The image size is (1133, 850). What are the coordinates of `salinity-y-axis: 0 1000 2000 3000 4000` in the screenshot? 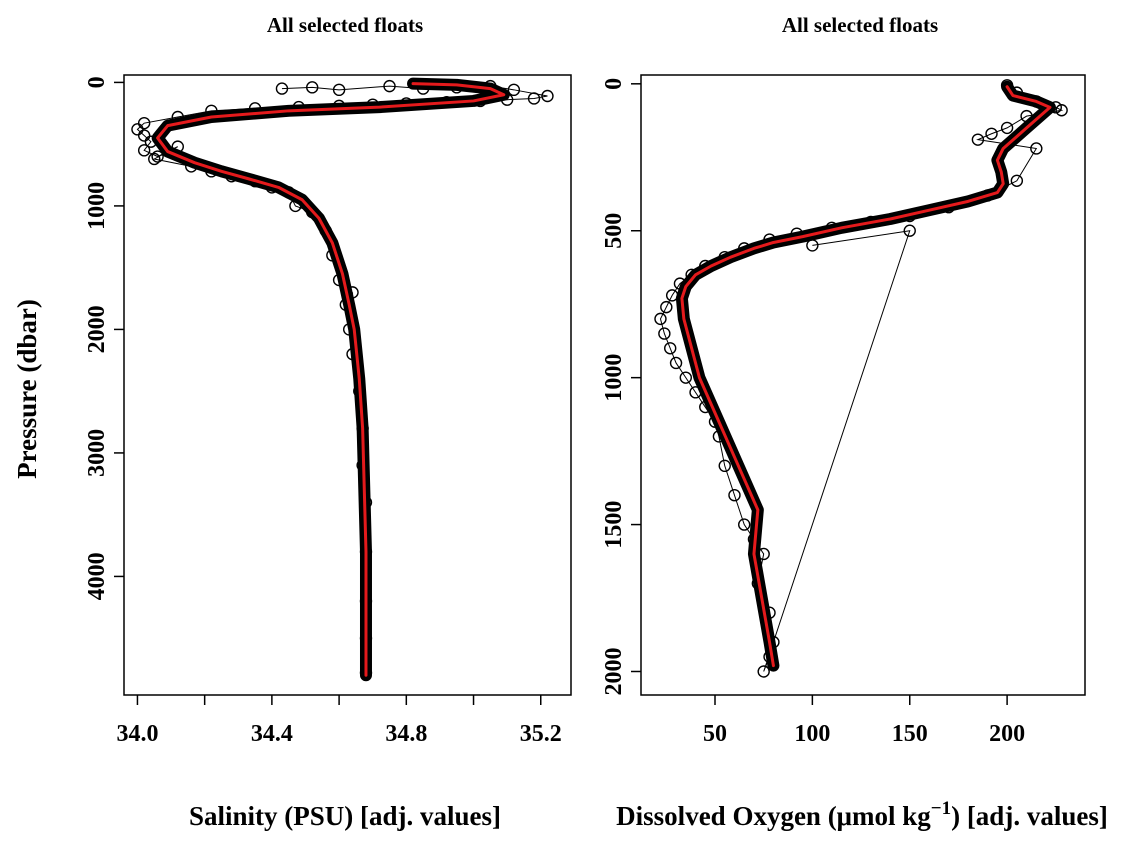 It's located at (104, 338).